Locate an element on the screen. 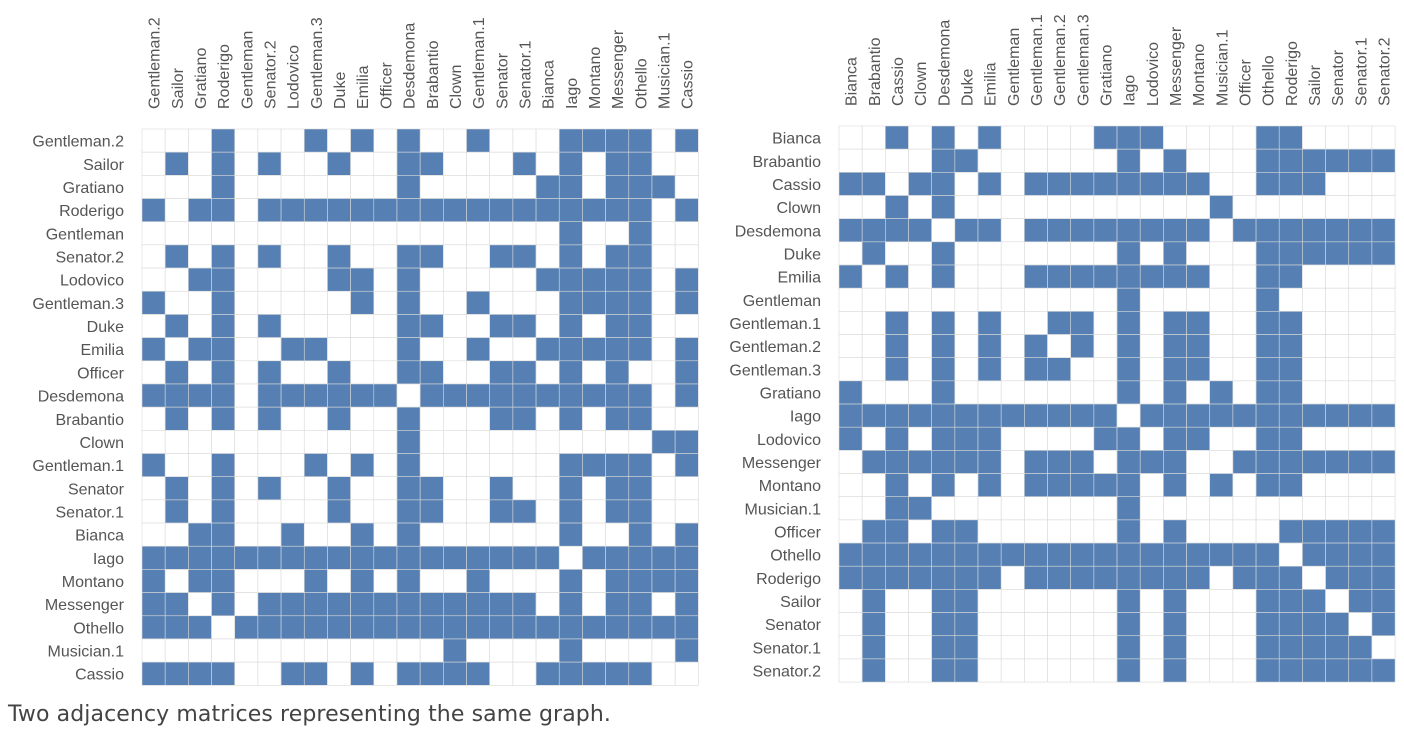 The width and height of the screenshot is (1404, 738). column-label: Gratiano is located at coordinates (201, 78).